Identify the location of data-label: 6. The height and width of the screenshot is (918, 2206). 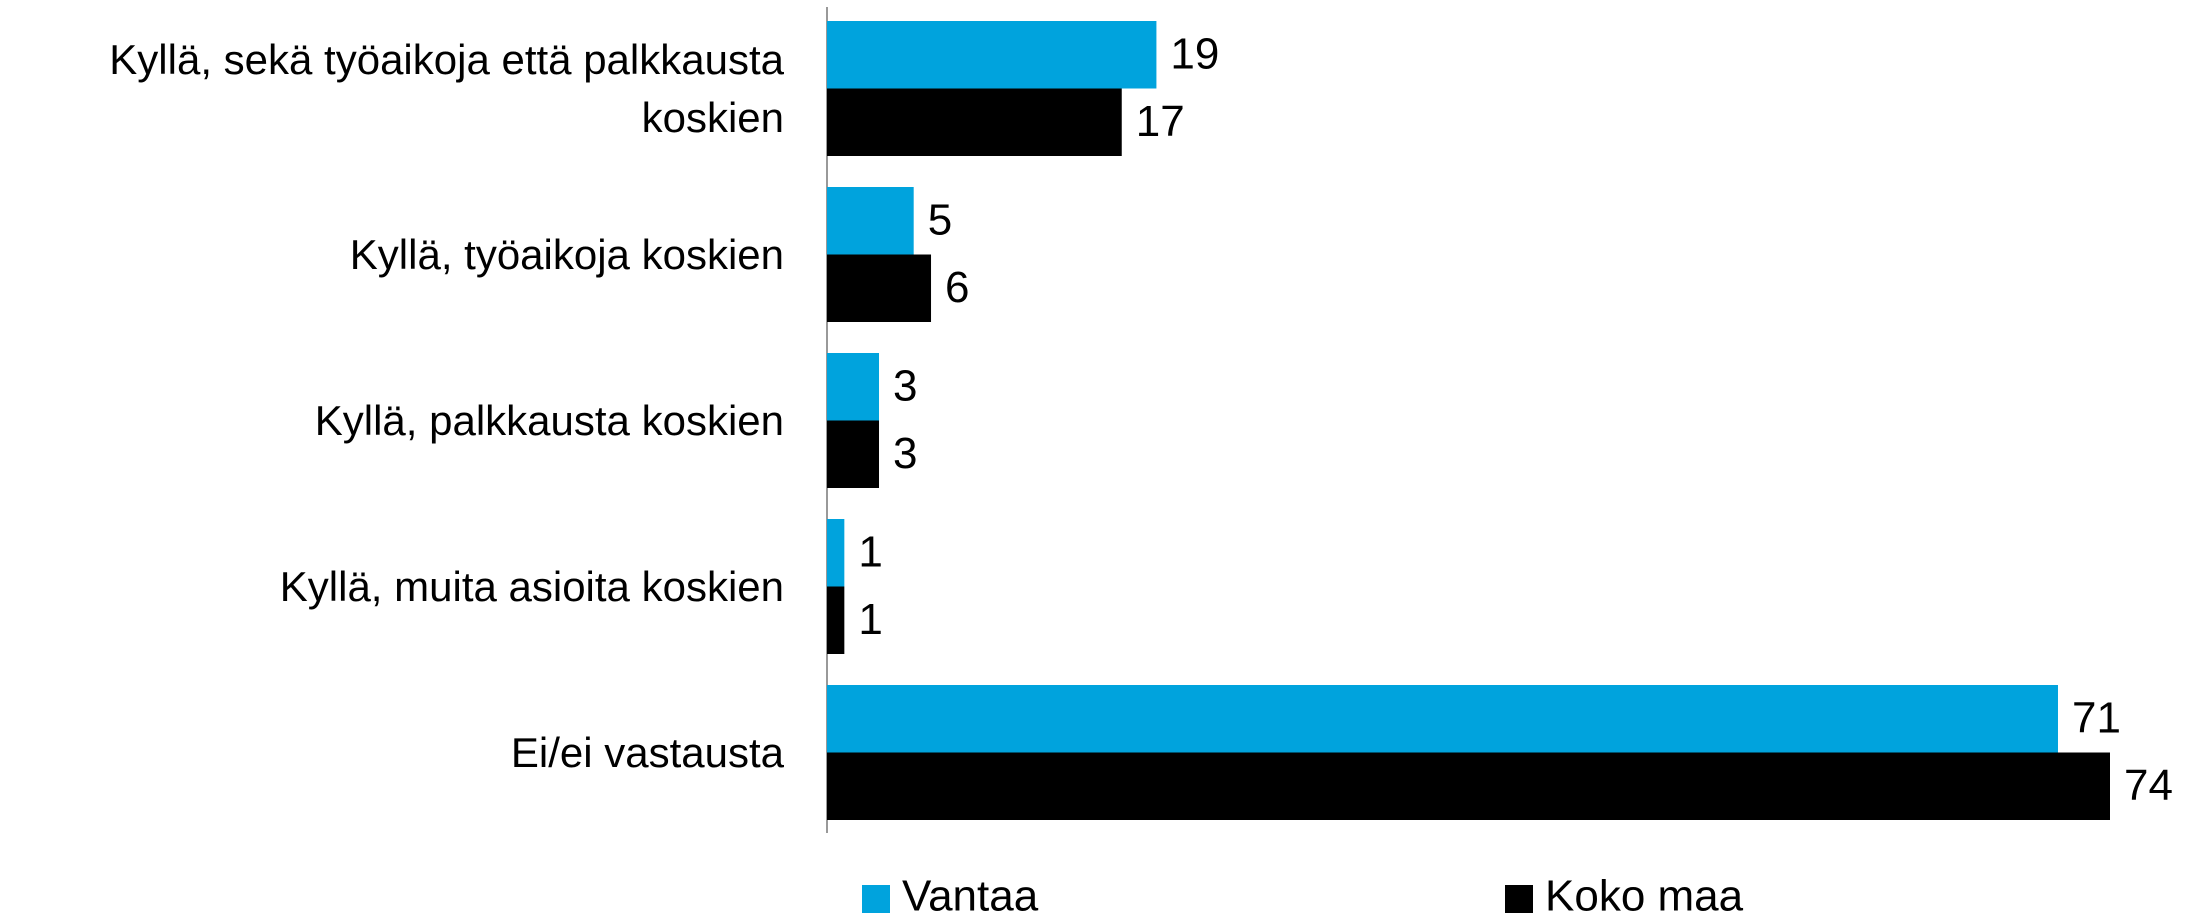
(957, 287).